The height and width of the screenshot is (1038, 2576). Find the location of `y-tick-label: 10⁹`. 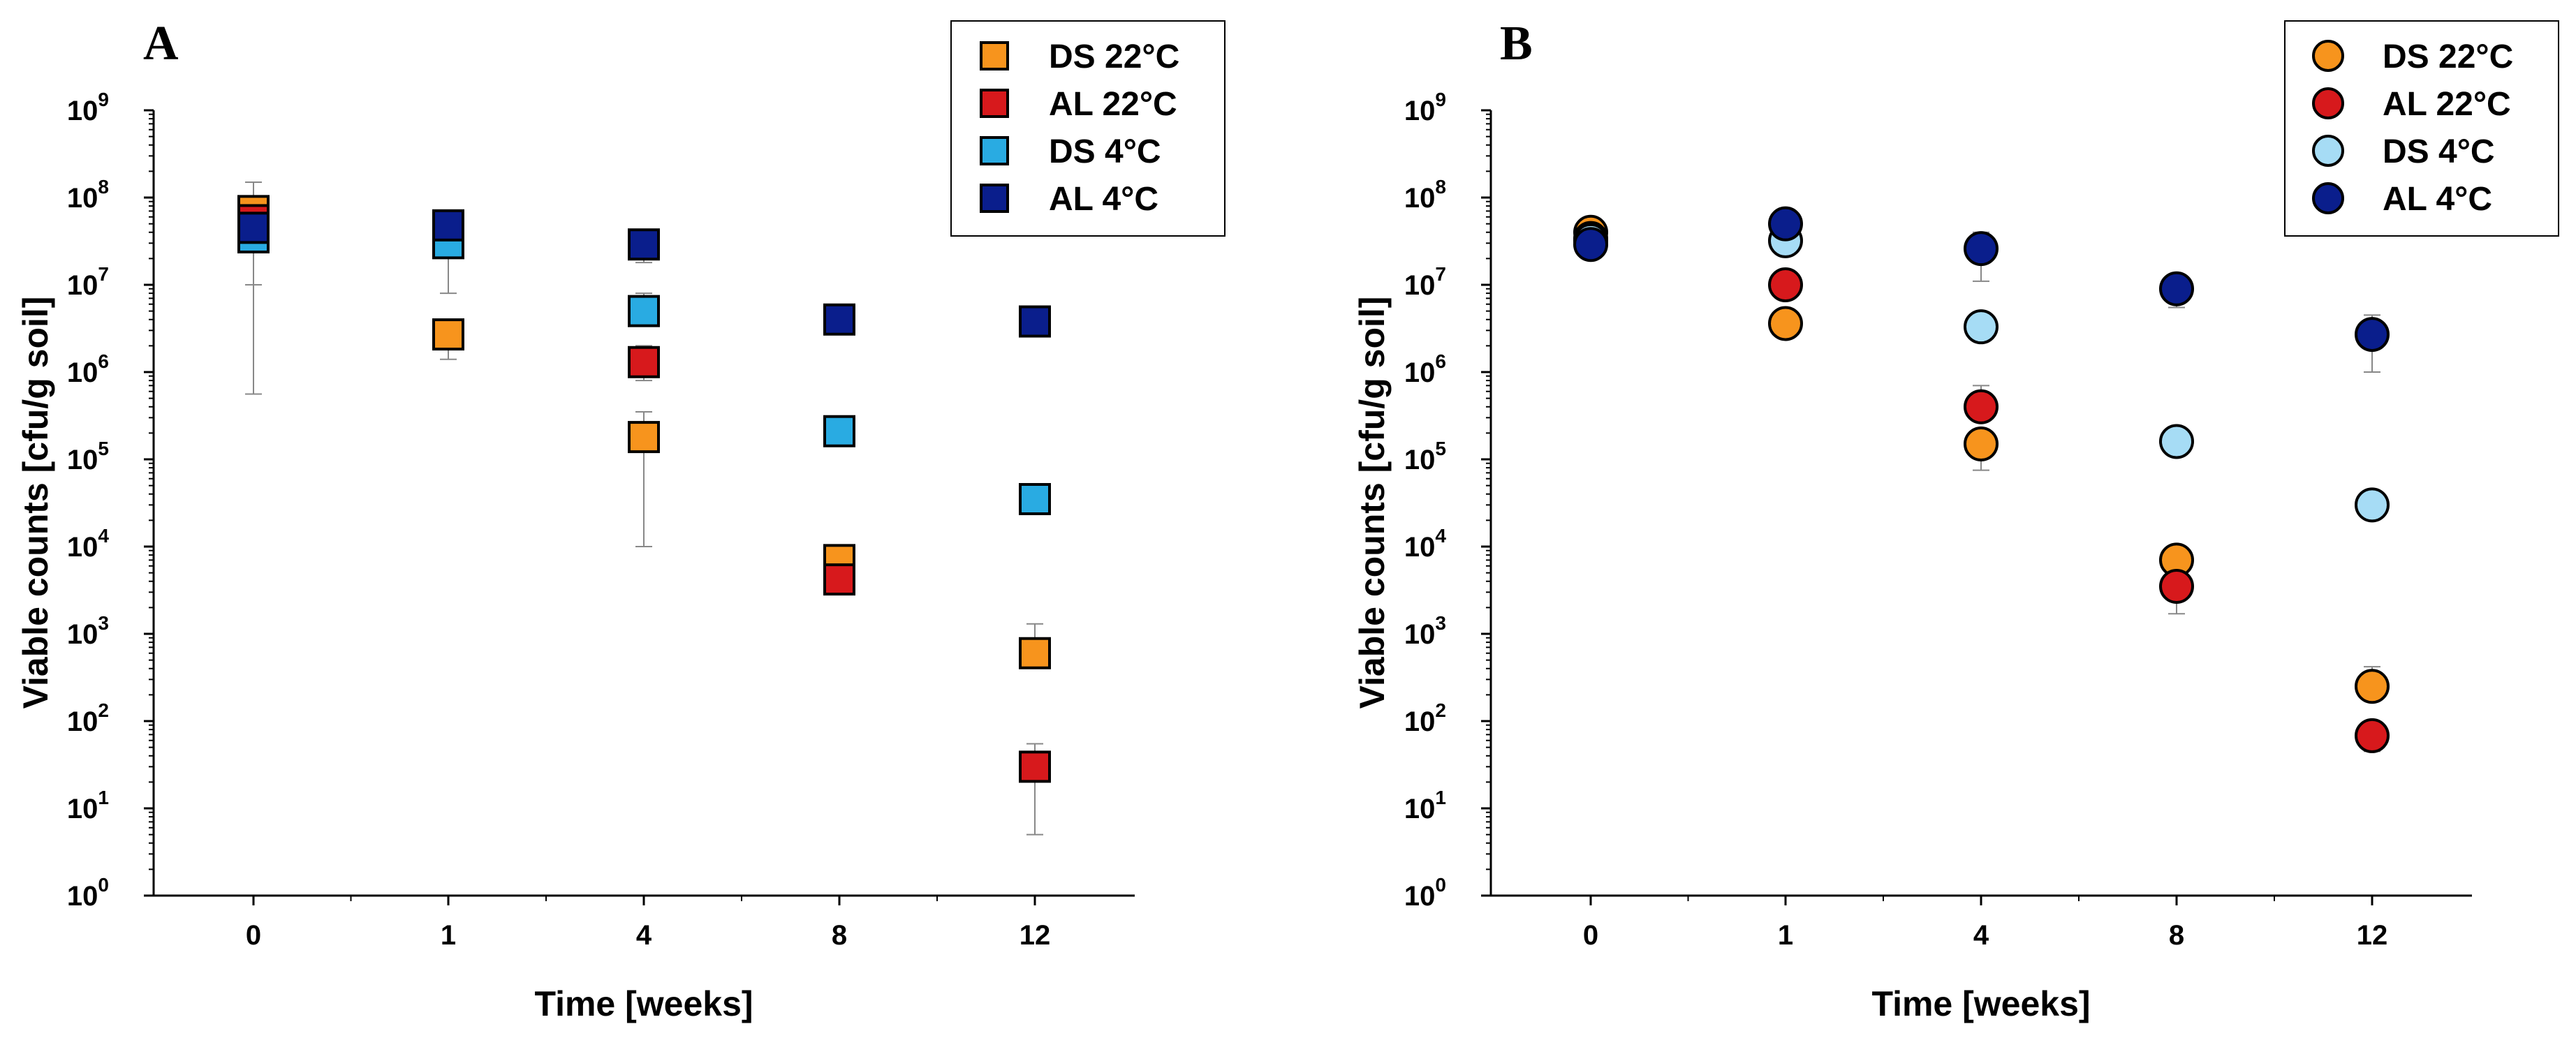

y-tick-label: 10⁹ is located at coordinates (88, 107).